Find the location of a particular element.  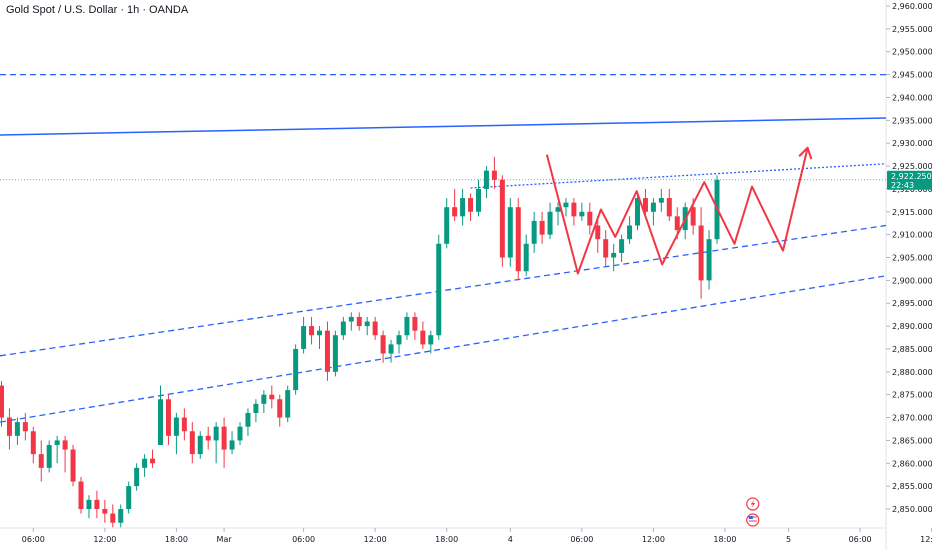

x-tick-label: 12:00 is located at coordinates (653, 539).